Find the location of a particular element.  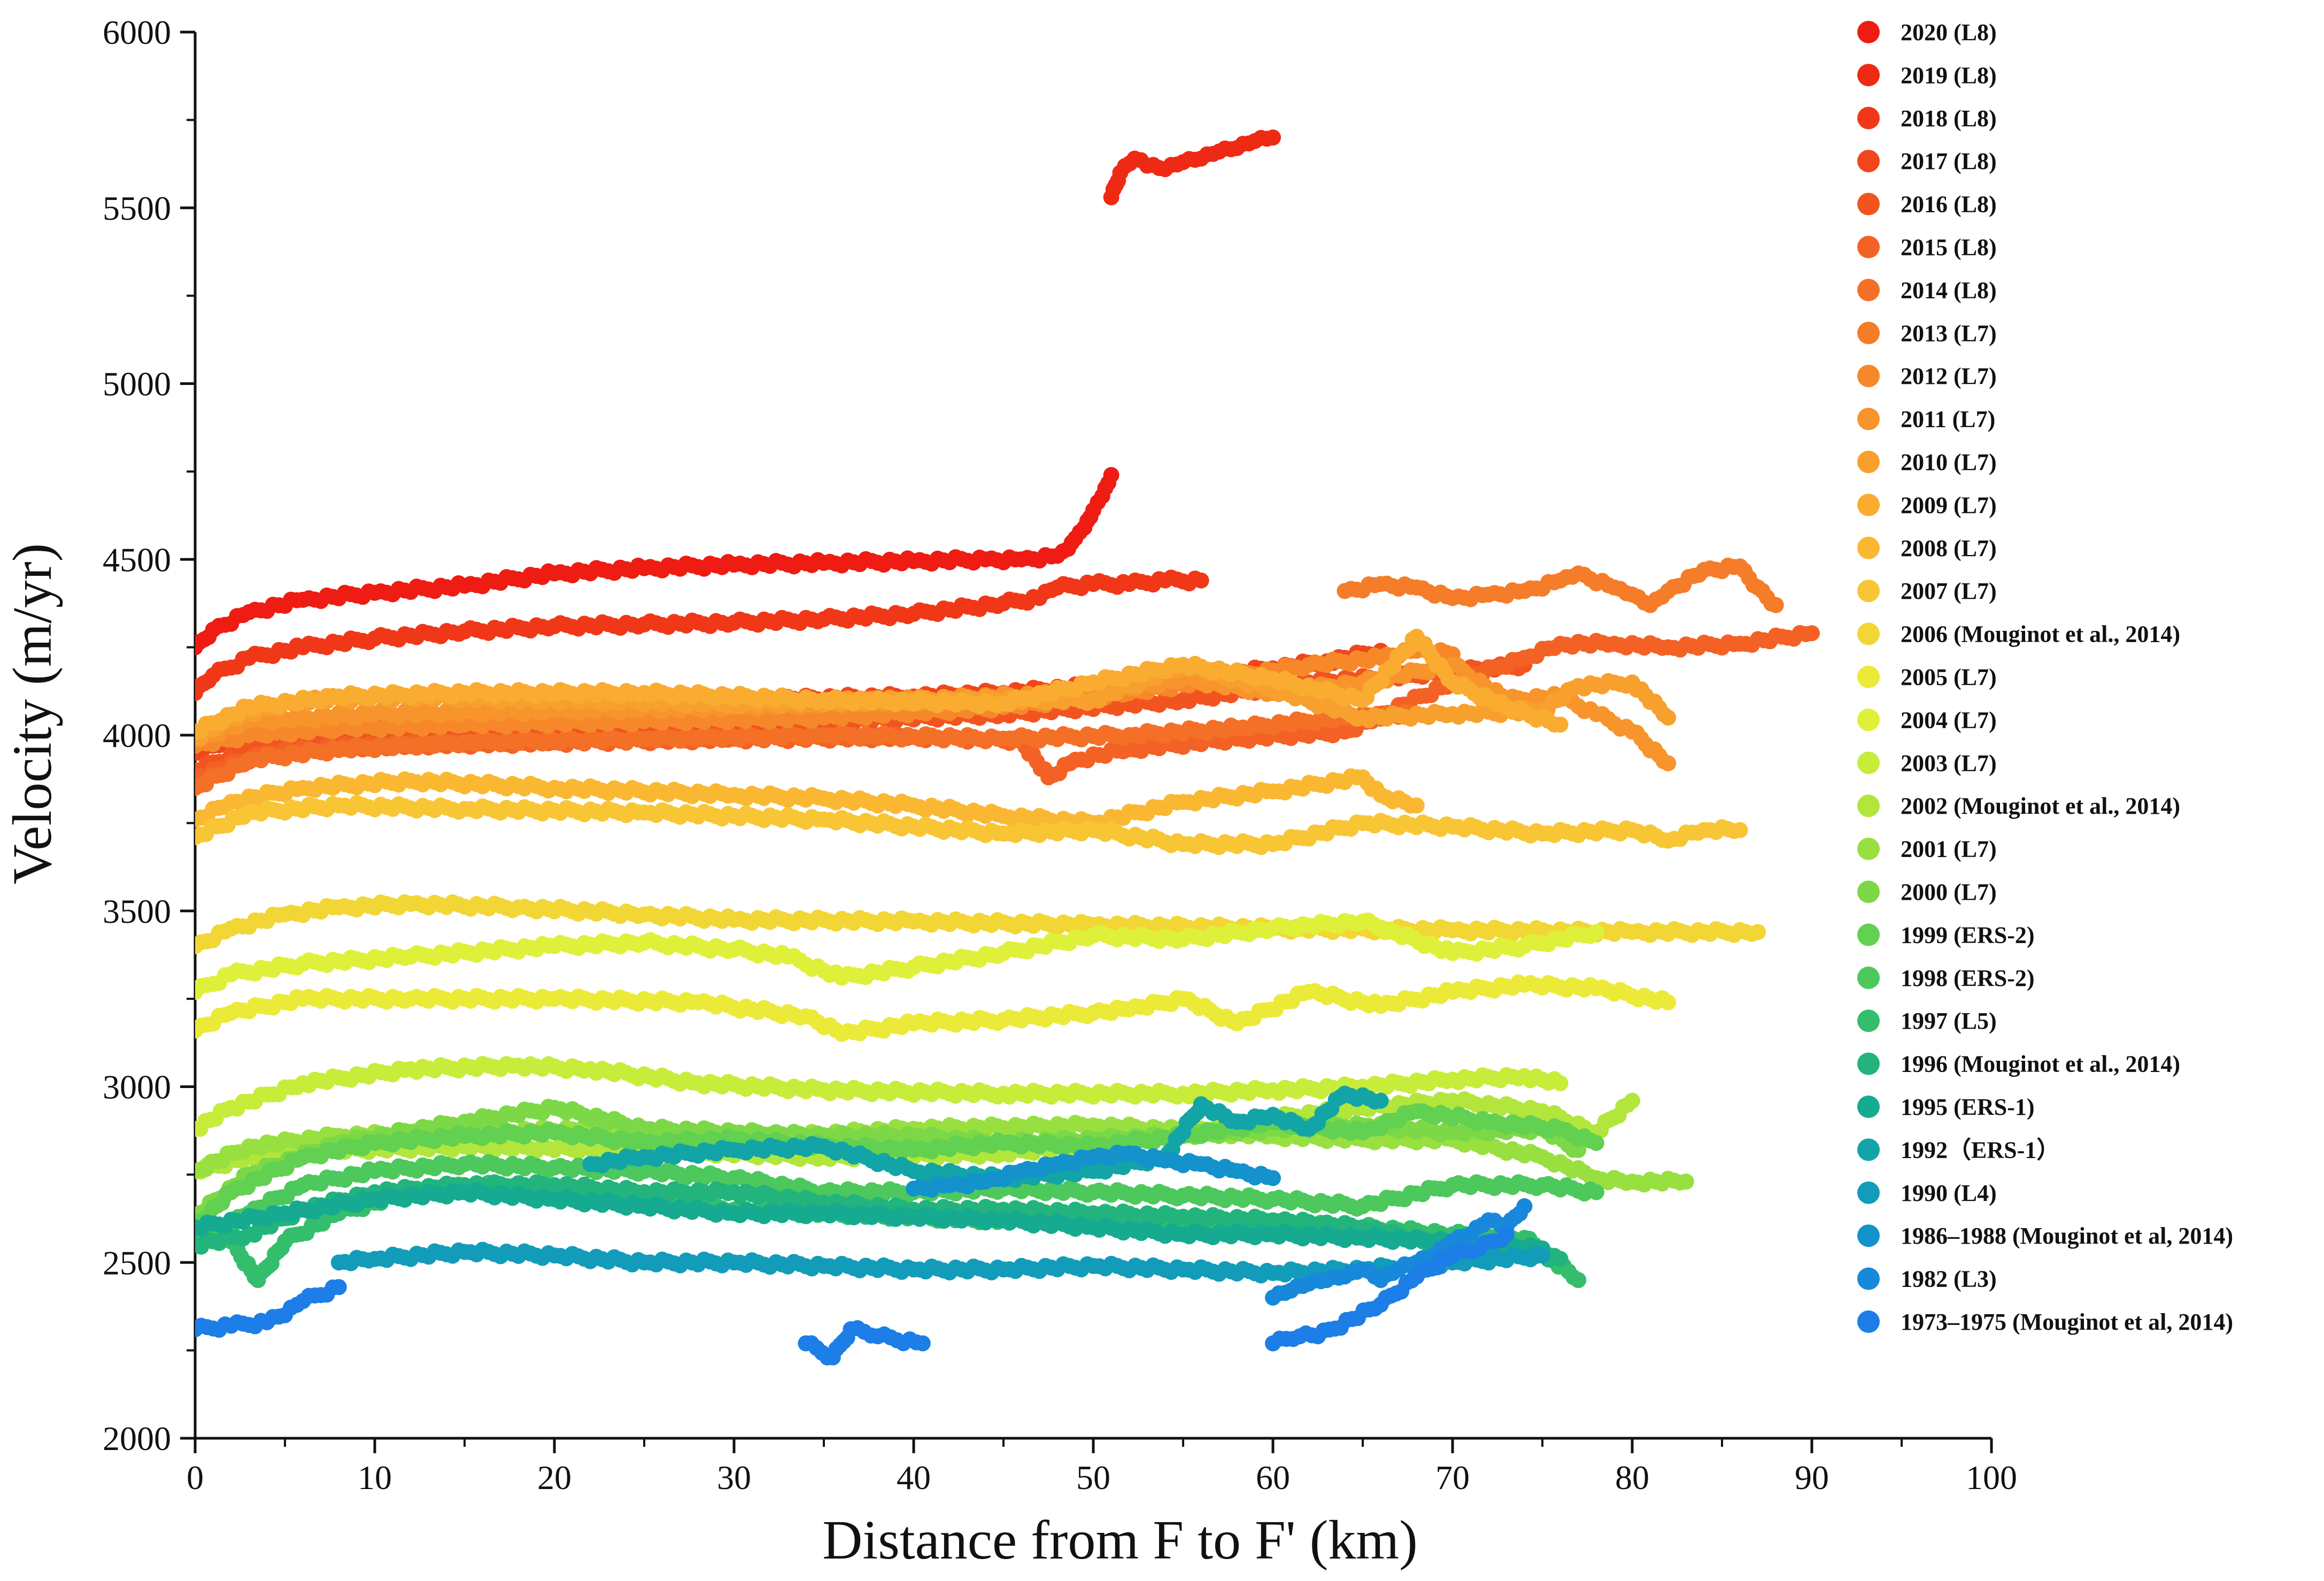

y-tick-label: 3000 is located at coordinates (137, 1087).